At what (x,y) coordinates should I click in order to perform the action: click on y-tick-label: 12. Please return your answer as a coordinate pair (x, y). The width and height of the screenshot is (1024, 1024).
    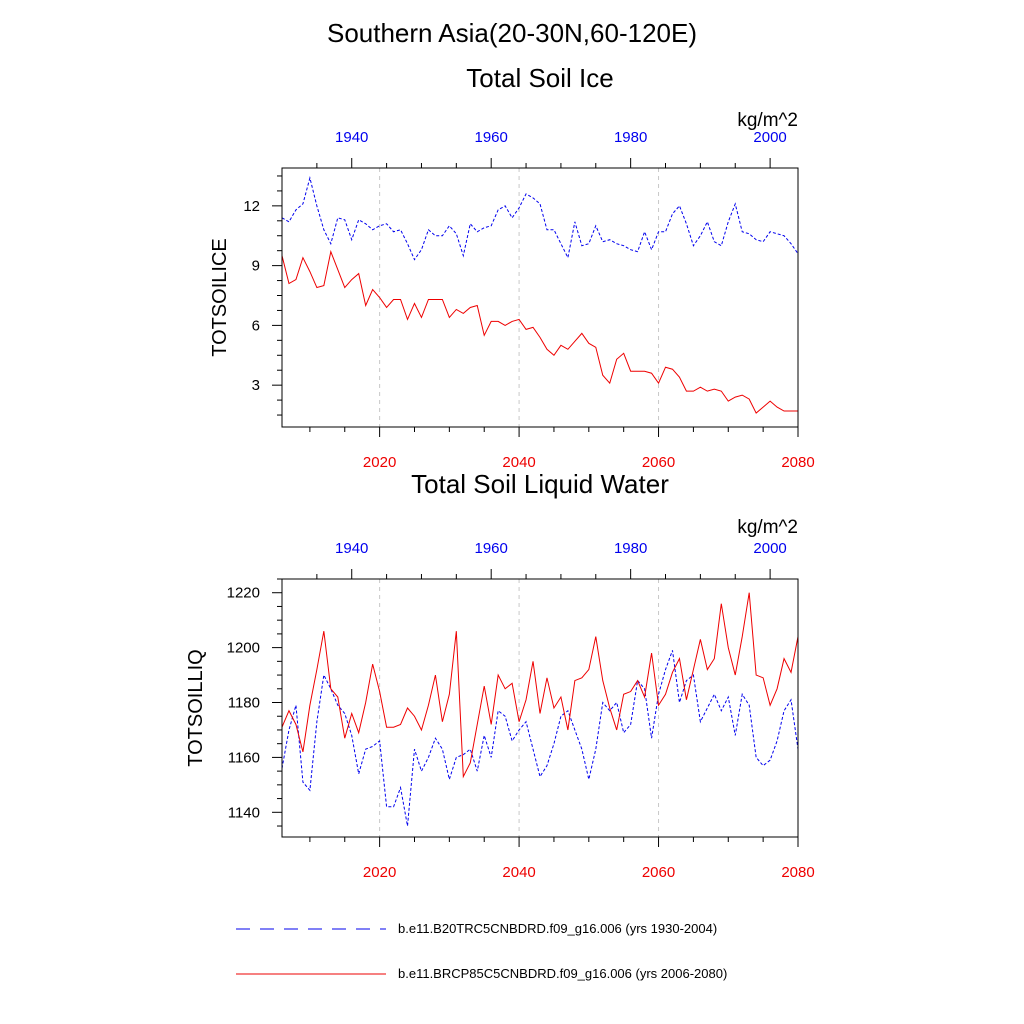
    Looking at the image, I should click on (251, 206).